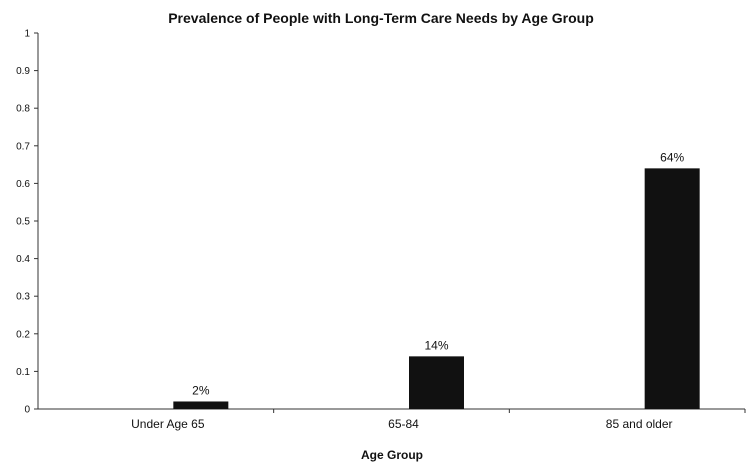 The width and height of the screenshot is (747, 469). What do you see at coordinates (27, 410) in the screenshot?
I see `y-tick-label: 0` at bounding box center [27, 410].